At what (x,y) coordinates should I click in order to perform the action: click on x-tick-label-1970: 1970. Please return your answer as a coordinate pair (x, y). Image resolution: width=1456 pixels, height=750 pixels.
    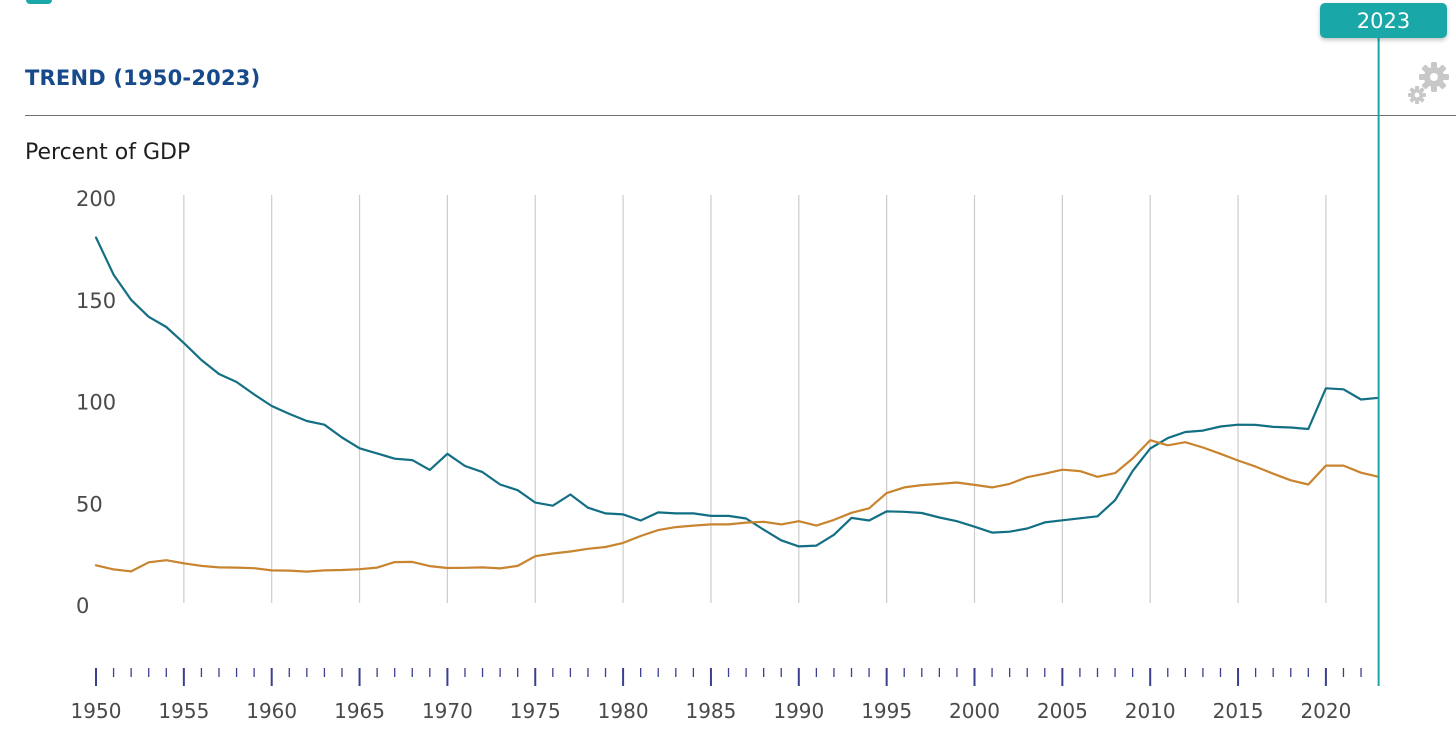
    Looking at the image, I should click on (447, 711).